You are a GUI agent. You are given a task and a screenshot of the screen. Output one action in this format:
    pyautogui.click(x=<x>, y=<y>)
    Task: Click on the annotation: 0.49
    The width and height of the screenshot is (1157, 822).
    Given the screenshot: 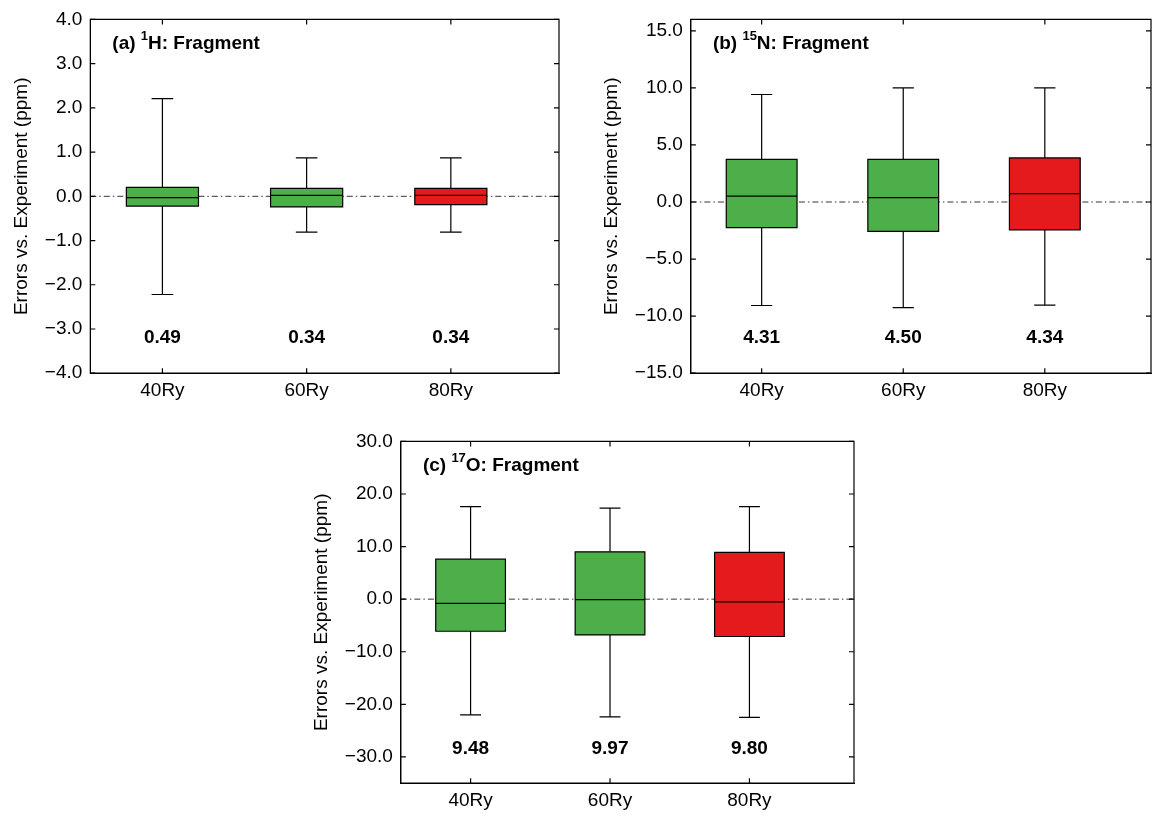 What is the action you would take?
    pyautogui.click(x=162, y=337)
    